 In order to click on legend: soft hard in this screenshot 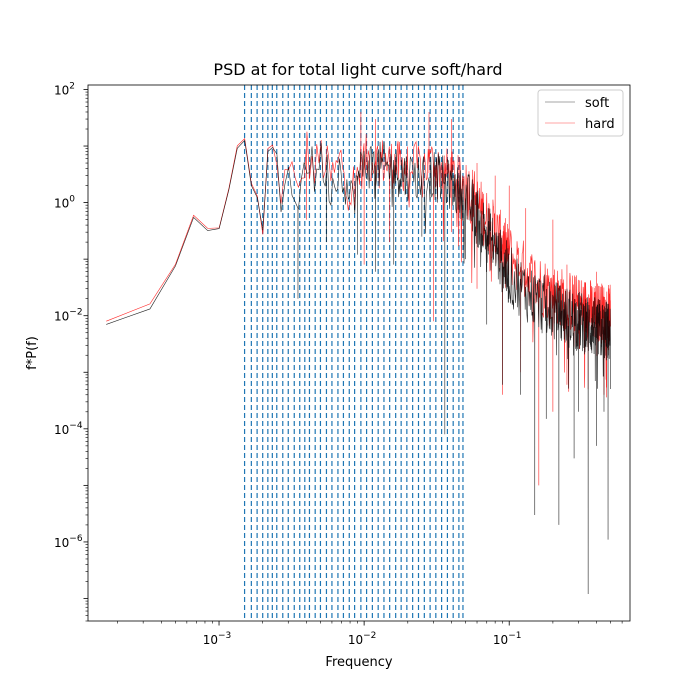, I will do `click(580, 113)`.